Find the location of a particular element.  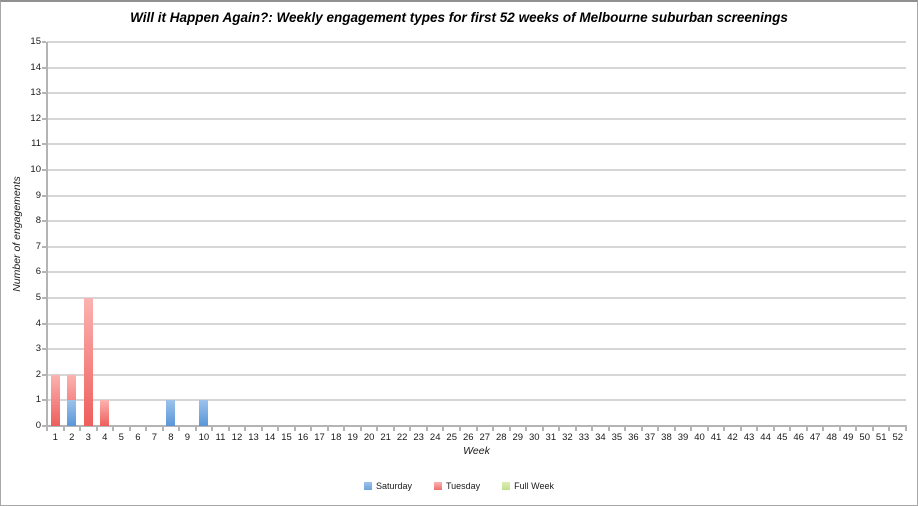

legend-item-tuesday: Tuesday is located at coordinates (457, 486).